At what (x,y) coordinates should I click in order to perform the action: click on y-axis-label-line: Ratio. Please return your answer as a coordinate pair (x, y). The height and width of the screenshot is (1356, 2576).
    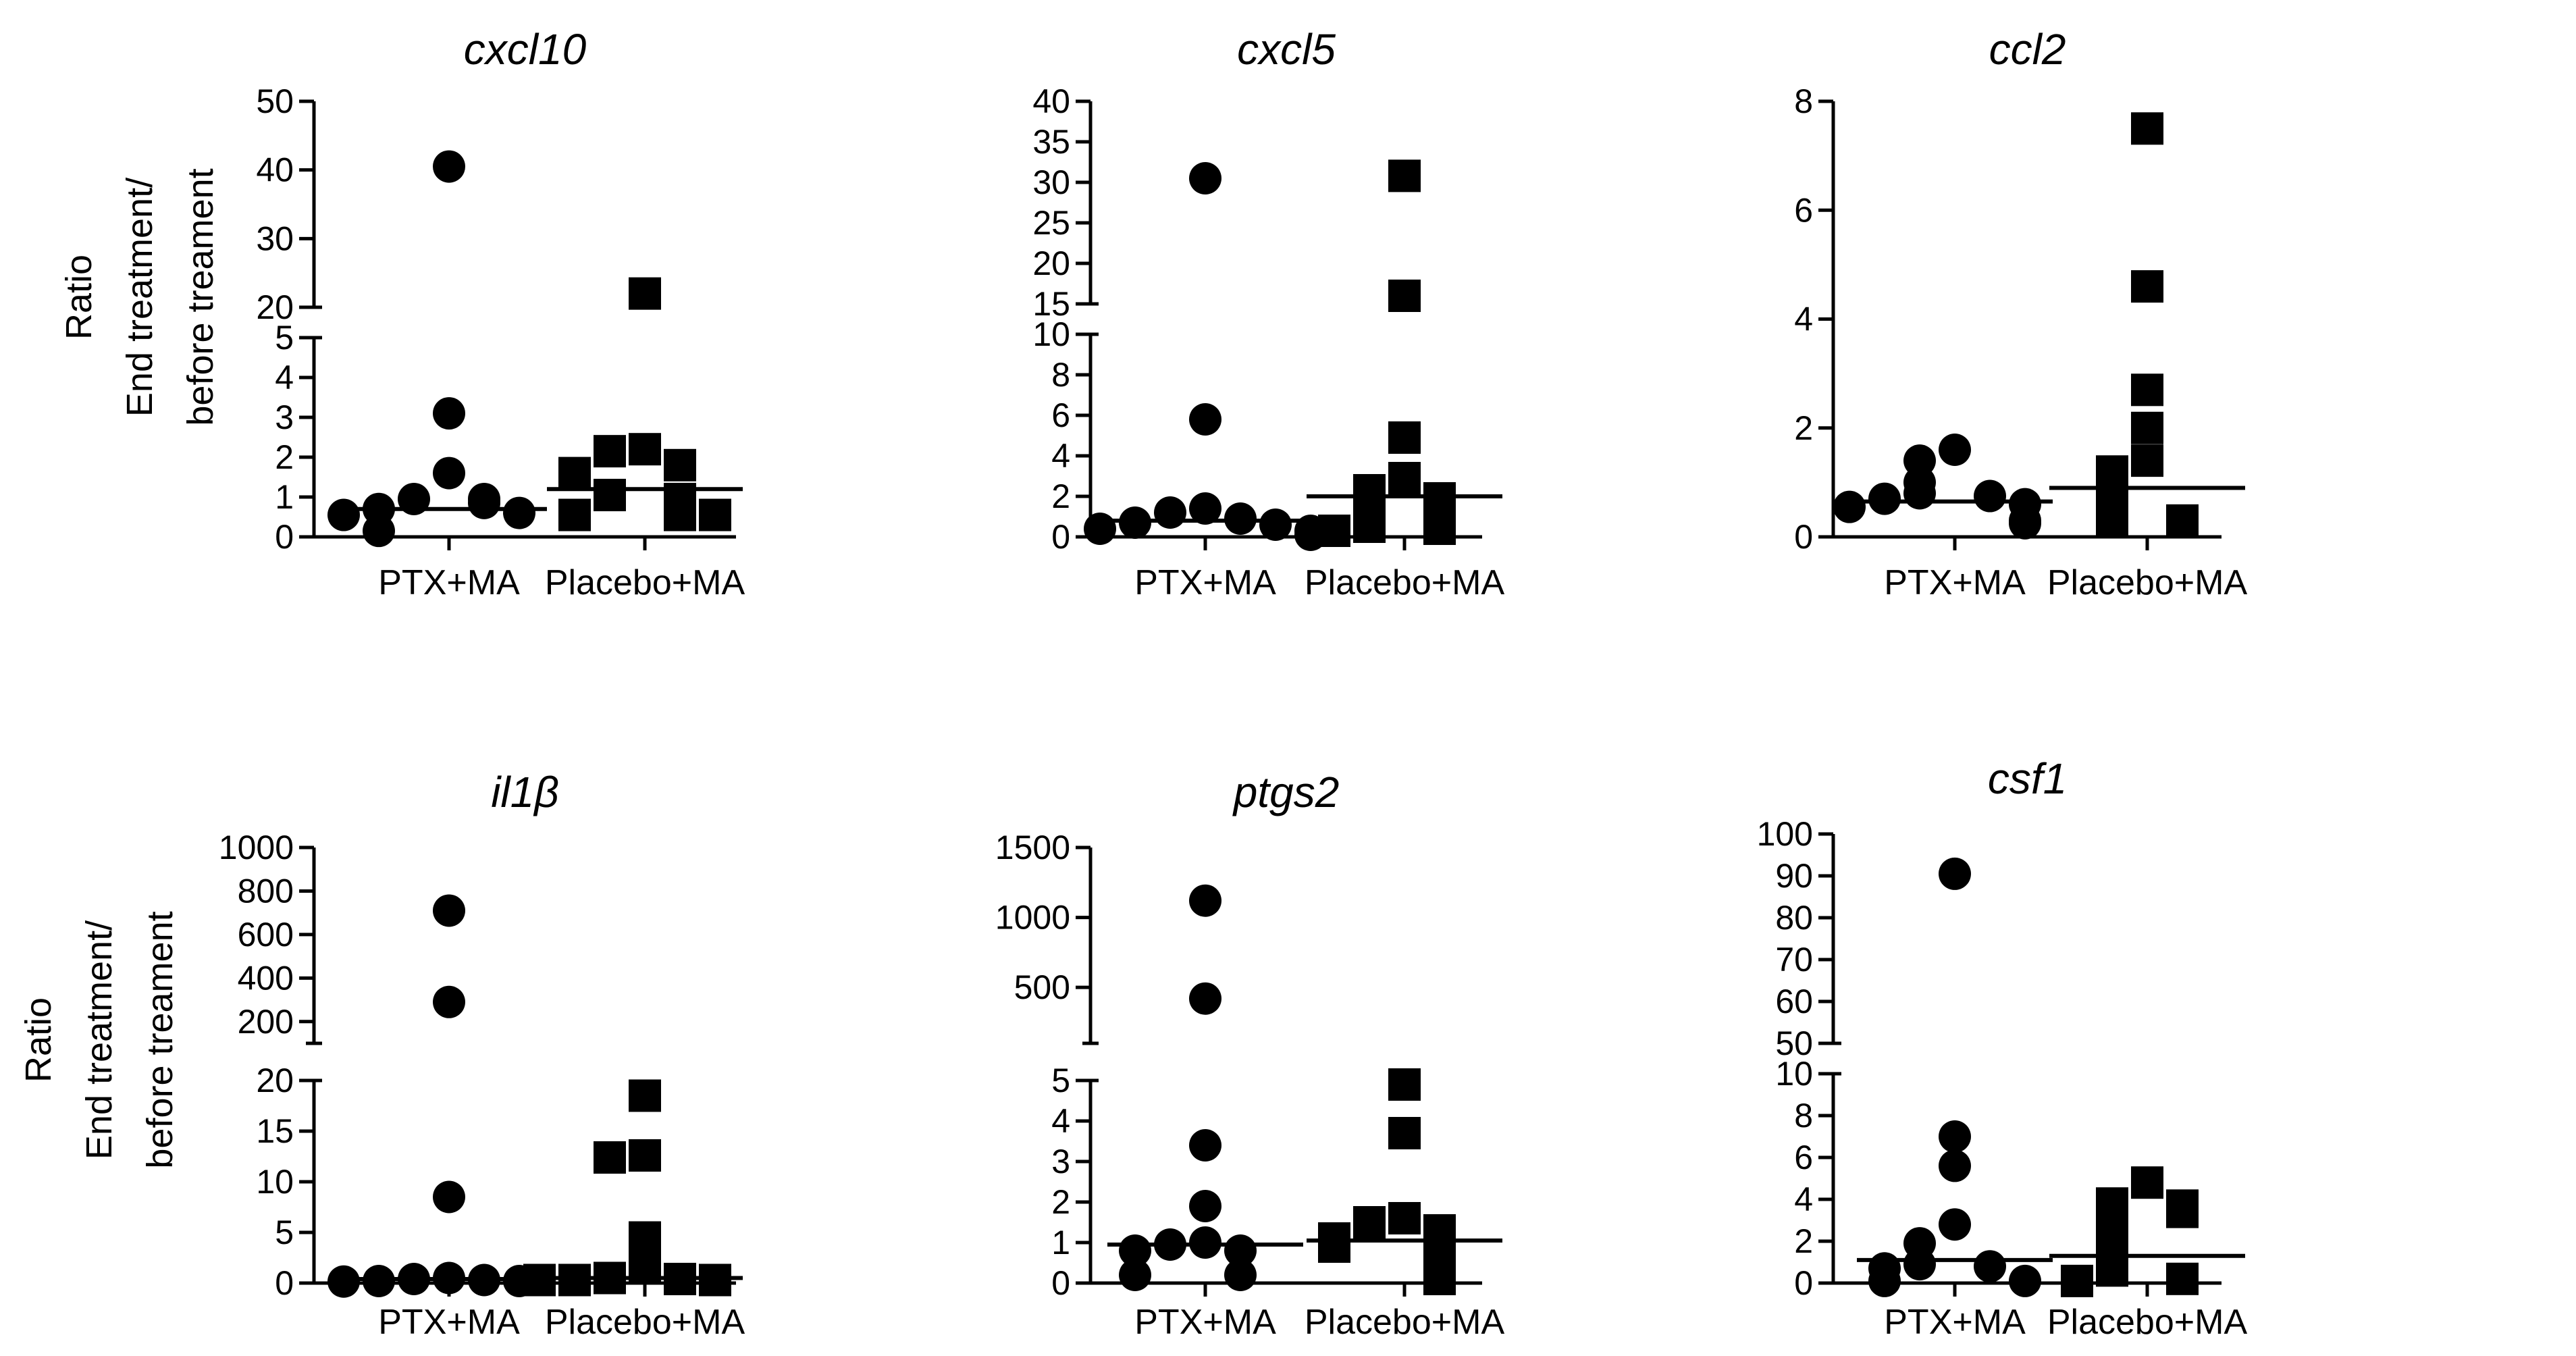
    Looking at the image, I should click on (79, 297).